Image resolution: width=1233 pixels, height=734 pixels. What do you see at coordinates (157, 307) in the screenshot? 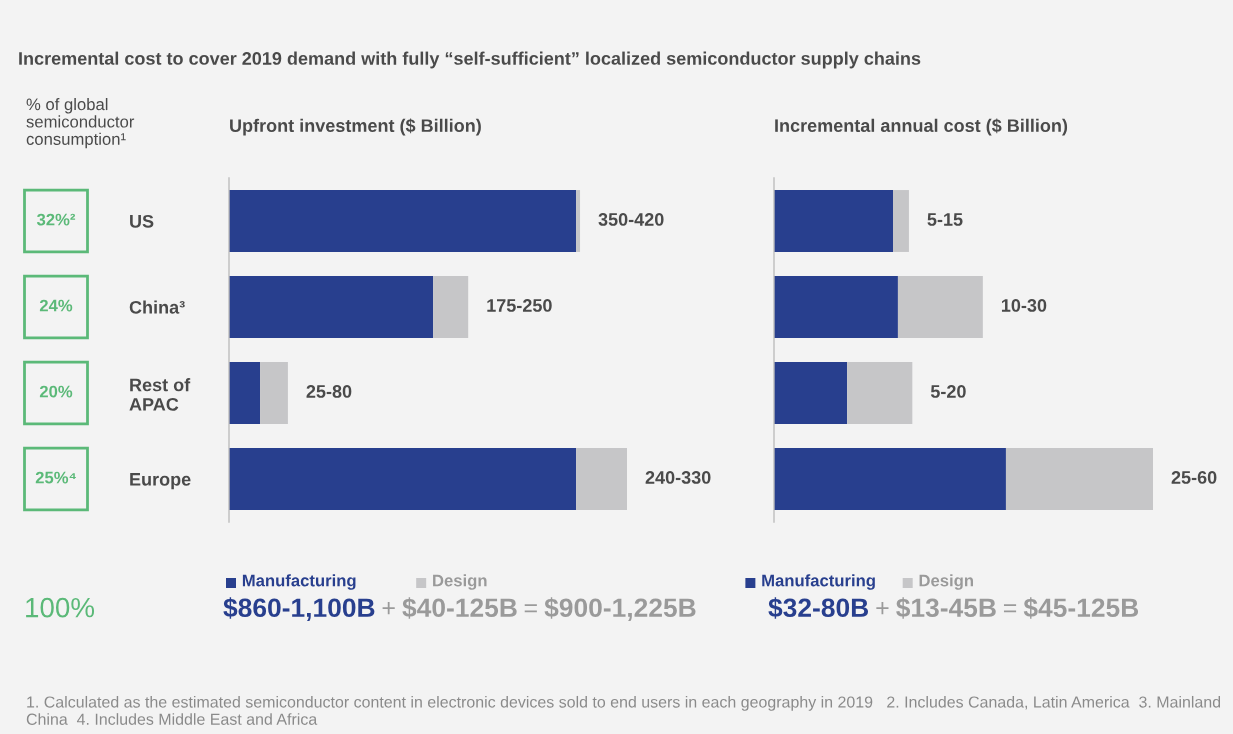
I see `y-tick-label: China³` at bounding box center [157, 307].